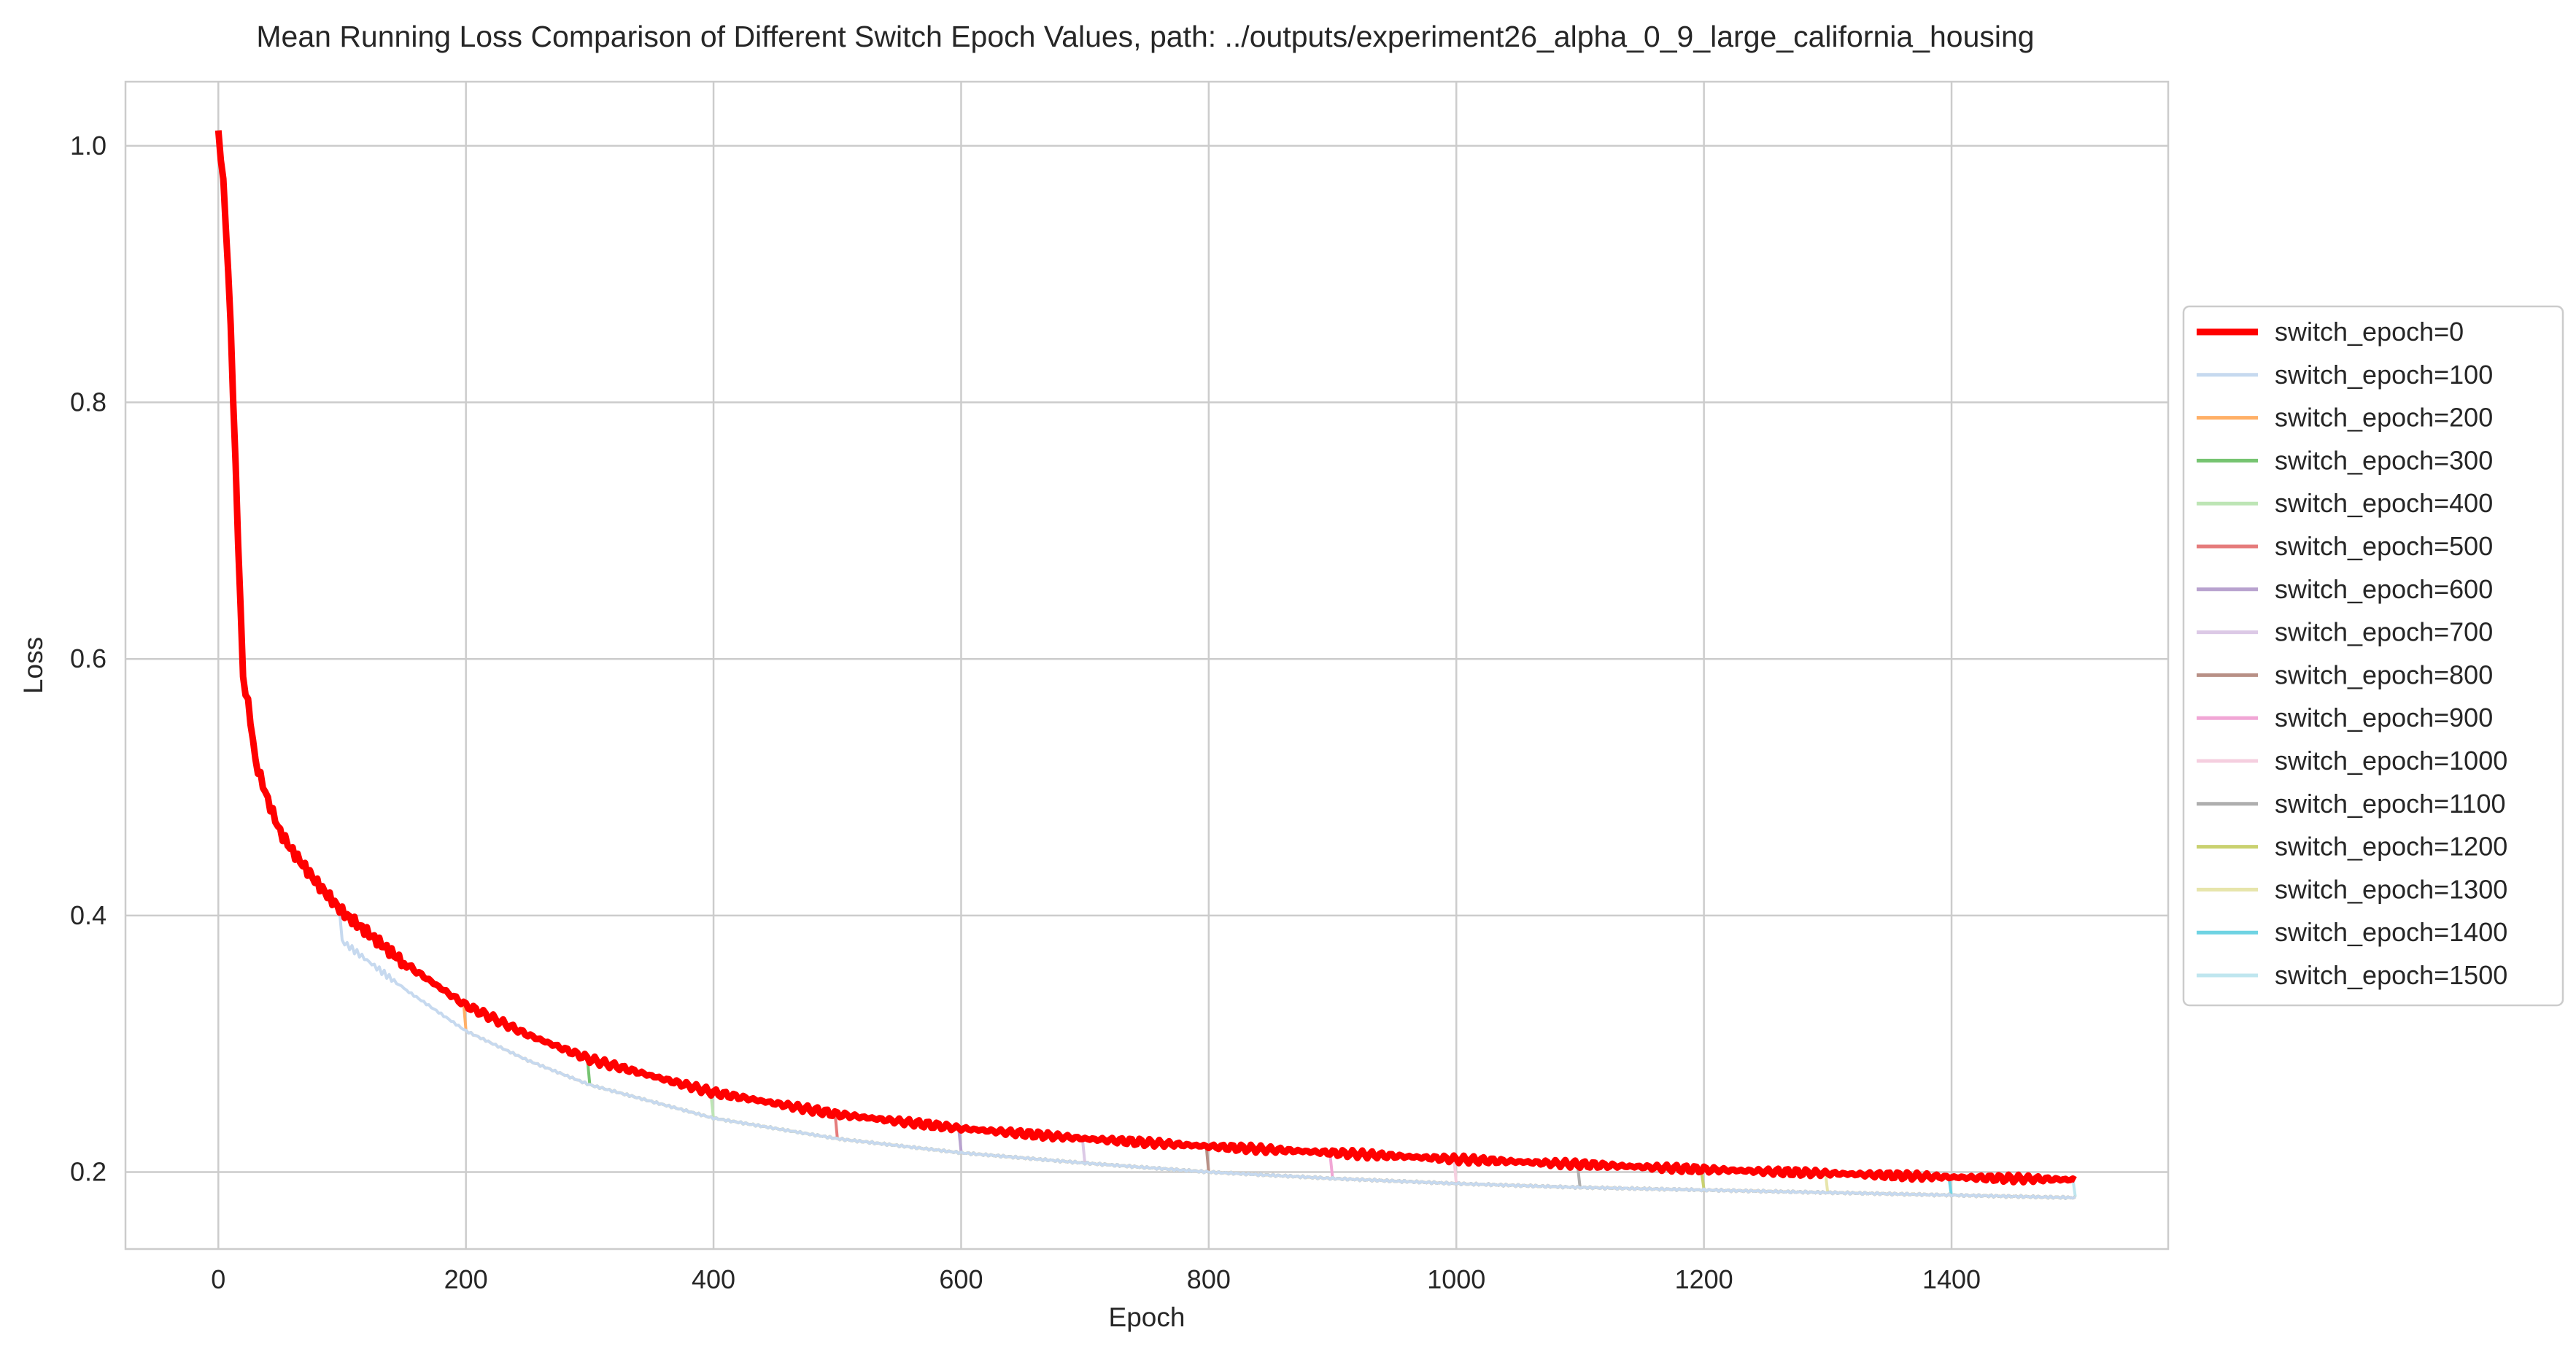 The width and height of the screenshot is (2576, 1357). What do you see at coordinates (1209, 1279) in the screenshot?
I see `x-tick-label: 800` at bounding box center [1209, 1279].